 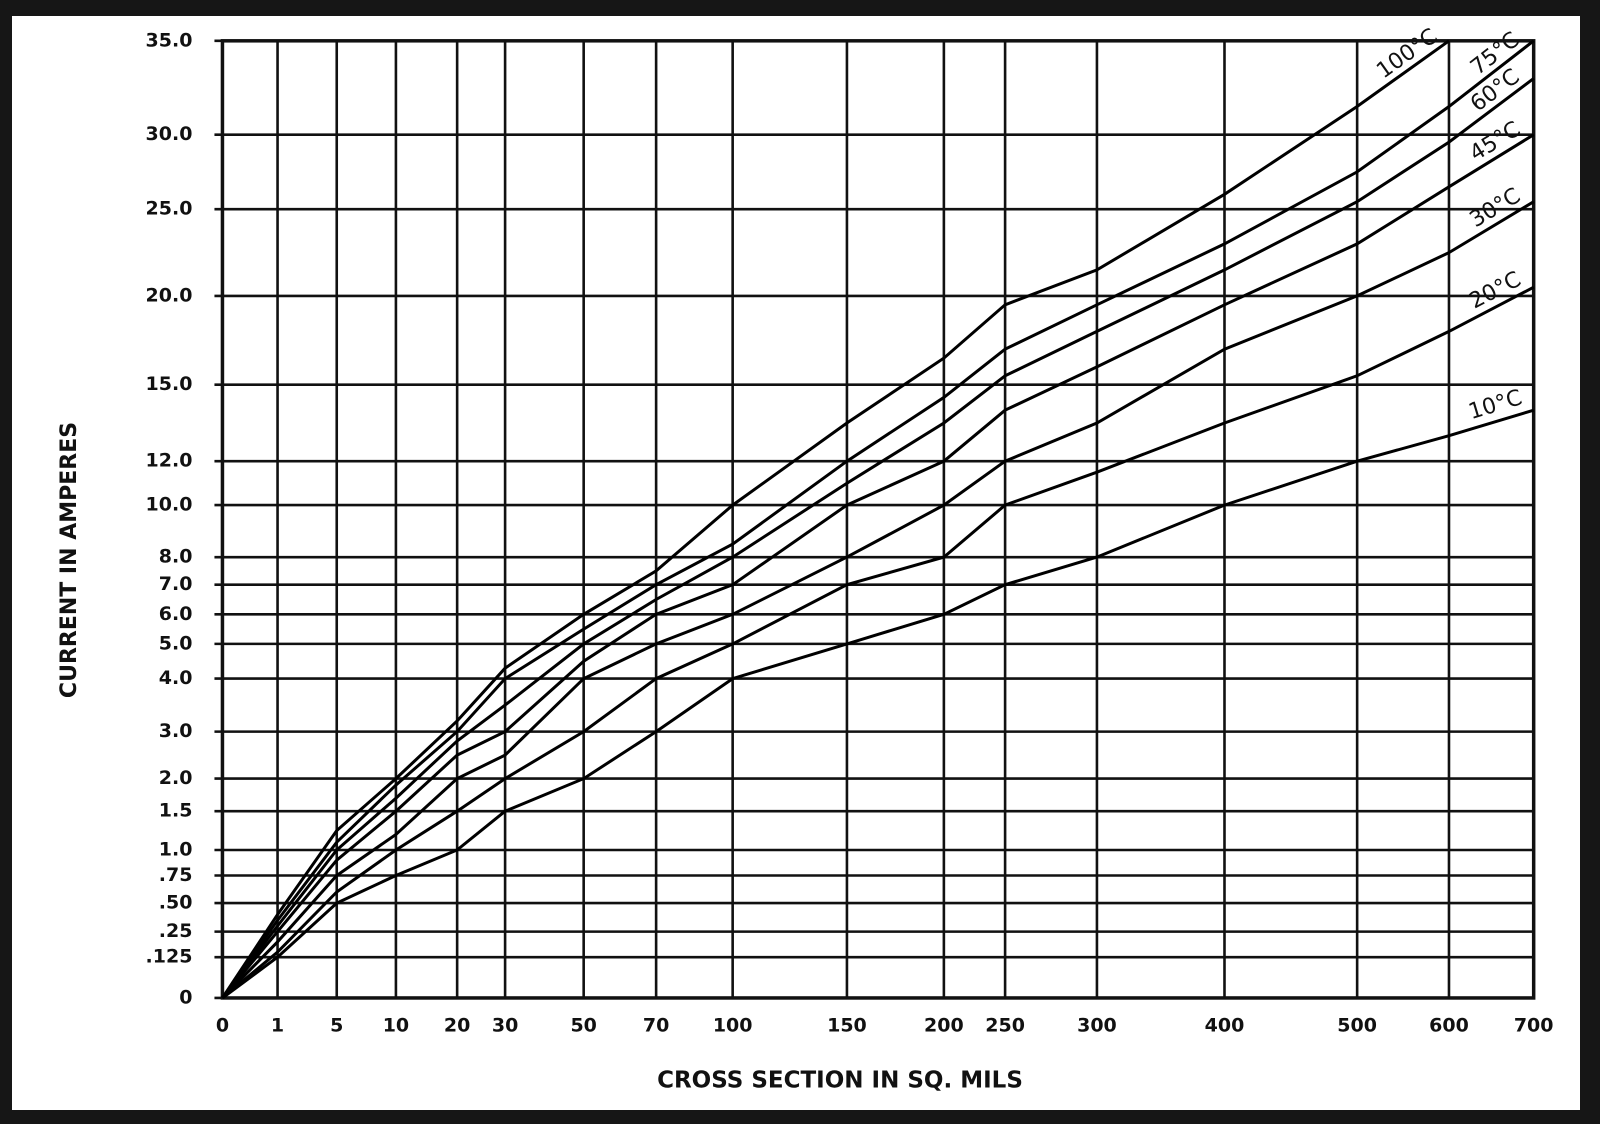 What do you see at coordinates (169, 134) in the screenshot?
I see `y-tick-label: 30.0` at bounding box center [169, 134].